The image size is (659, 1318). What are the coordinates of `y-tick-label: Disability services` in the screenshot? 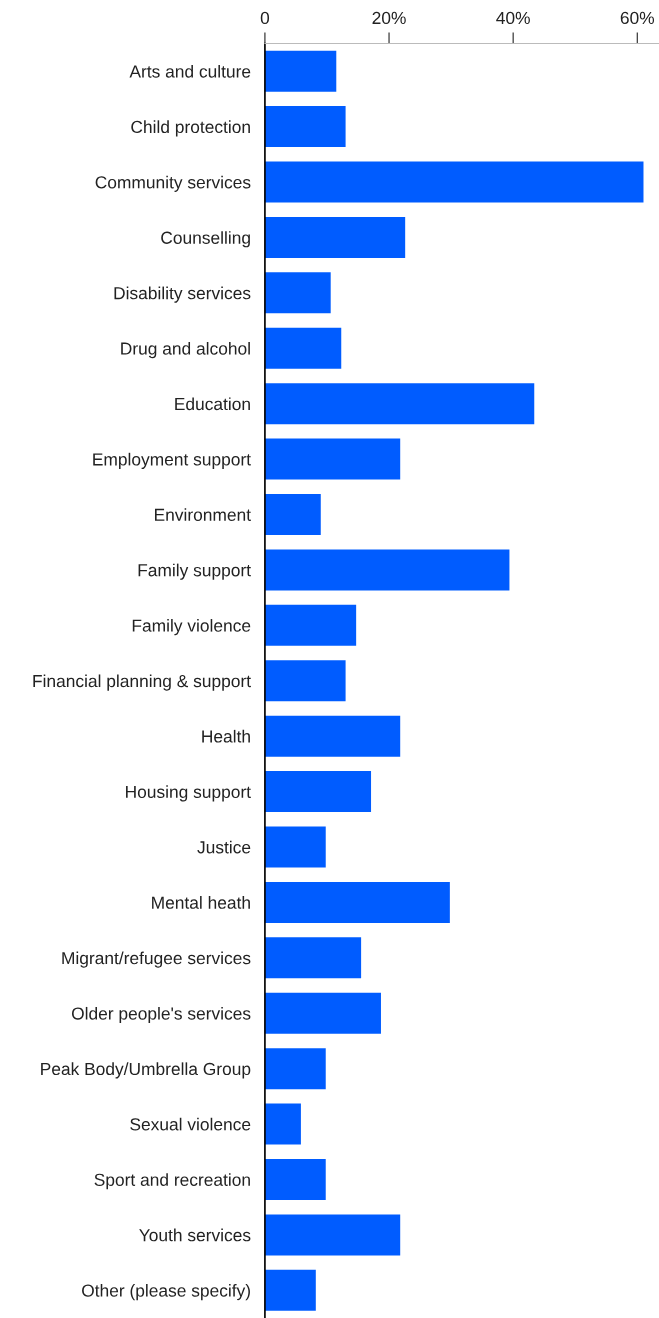 It's located at (182, 294).